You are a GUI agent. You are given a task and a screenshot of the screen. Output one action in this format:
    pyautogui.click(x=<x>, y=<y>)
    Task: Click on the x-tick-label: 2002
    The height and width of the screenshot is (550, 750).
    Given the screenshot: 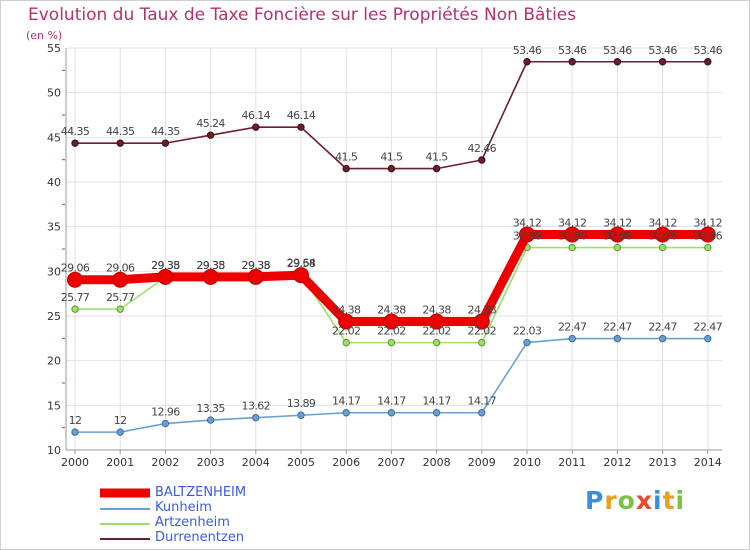 What is the action you would take?
    pyautogui.click(x=165, y=462)
    